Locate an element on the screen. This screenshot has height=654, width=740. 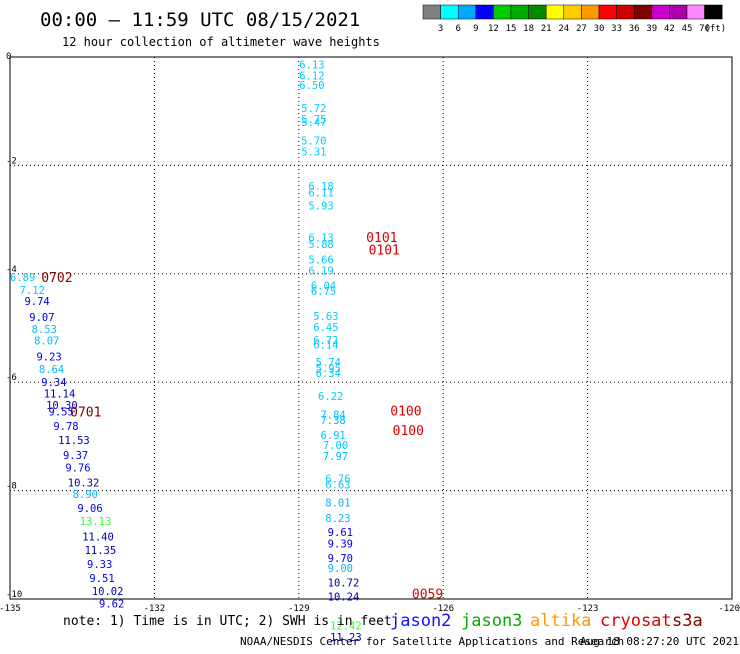
y-axis-ticks: 0 -2 -4 -6 -8 -10 is located at coordinates (14, 326).